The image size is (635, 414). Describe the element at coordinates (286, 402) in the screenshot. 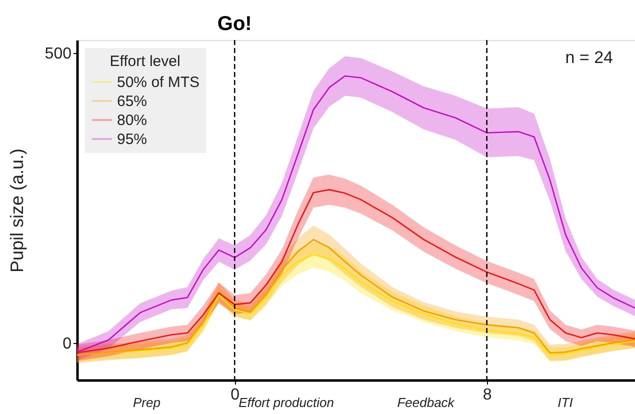

I see `text: Effort production` at that location.